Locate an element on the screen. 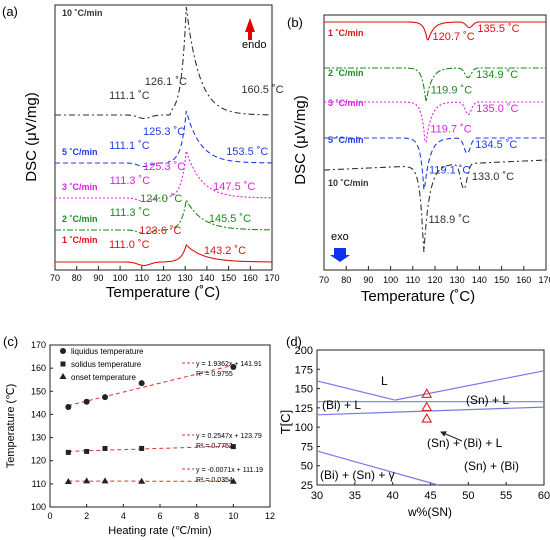 Image resolution: width=550 pixels, height=540 pixels. panel-a-ylabel: DSC (μV/mg) is located at coordinates (31, 136).